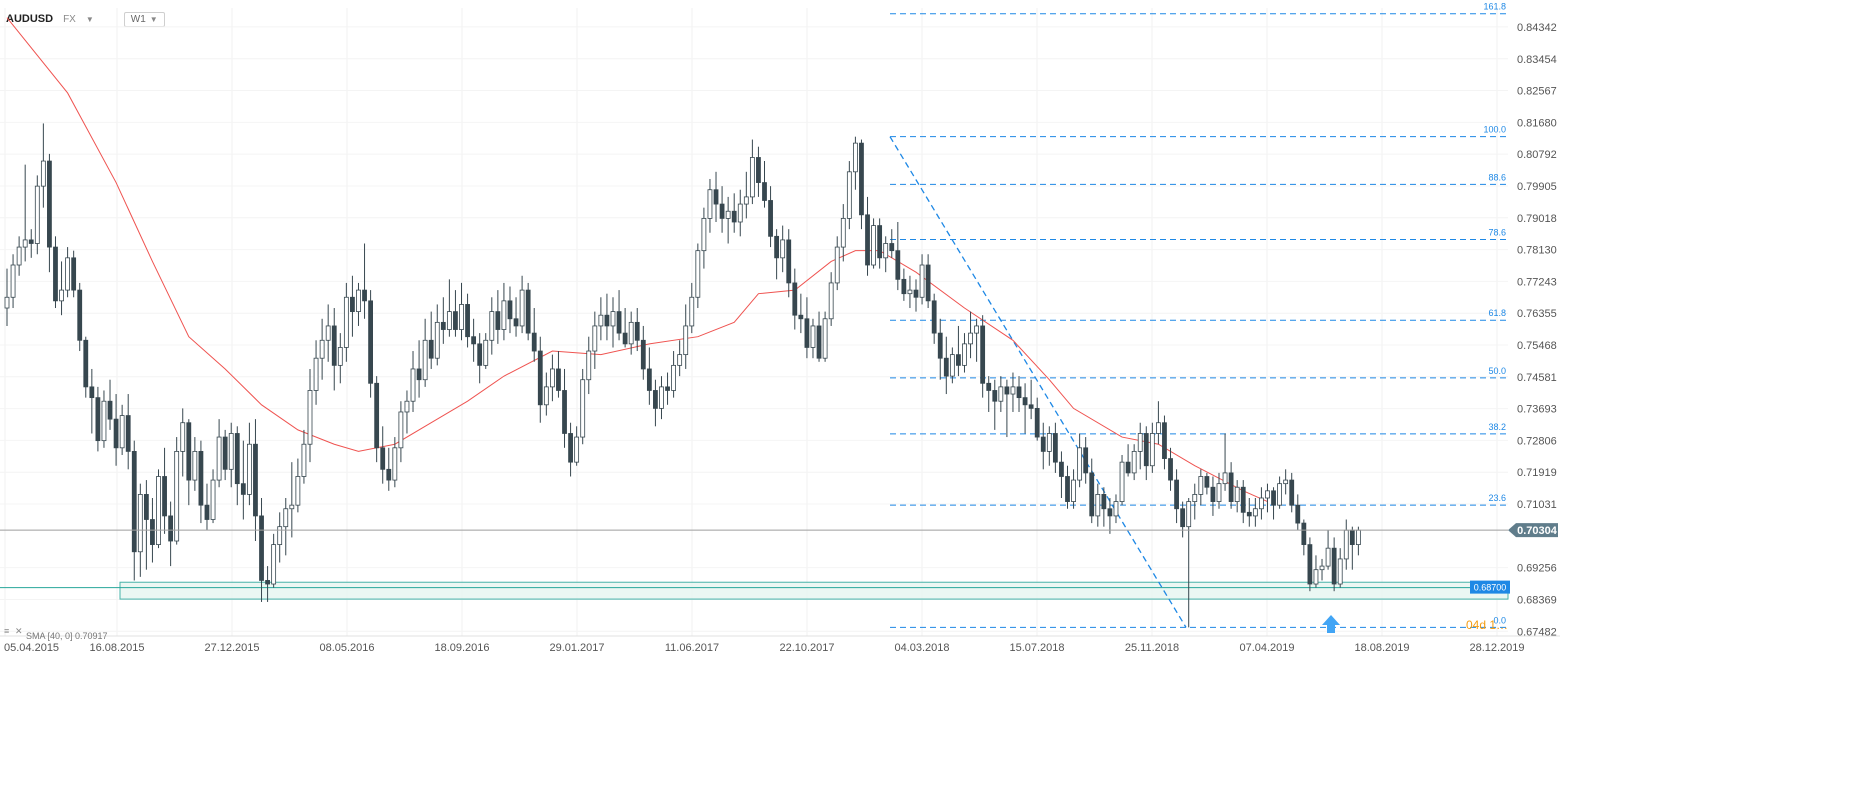 The height and width of the screenshot is (788, 1866). Describe the element at coordinates (1036, 648) in the screenshot. I see `x-tick-label: 15.07.2018` at that location.